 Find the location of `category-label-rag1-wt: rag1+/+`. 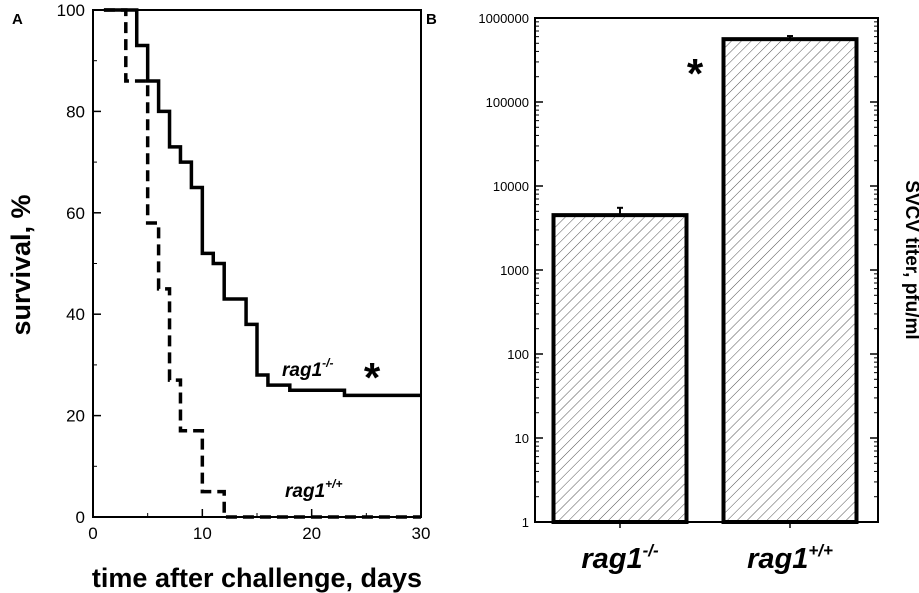

category-label-rag1-wt: rag1+/+ is located at coordinates (790, 558).